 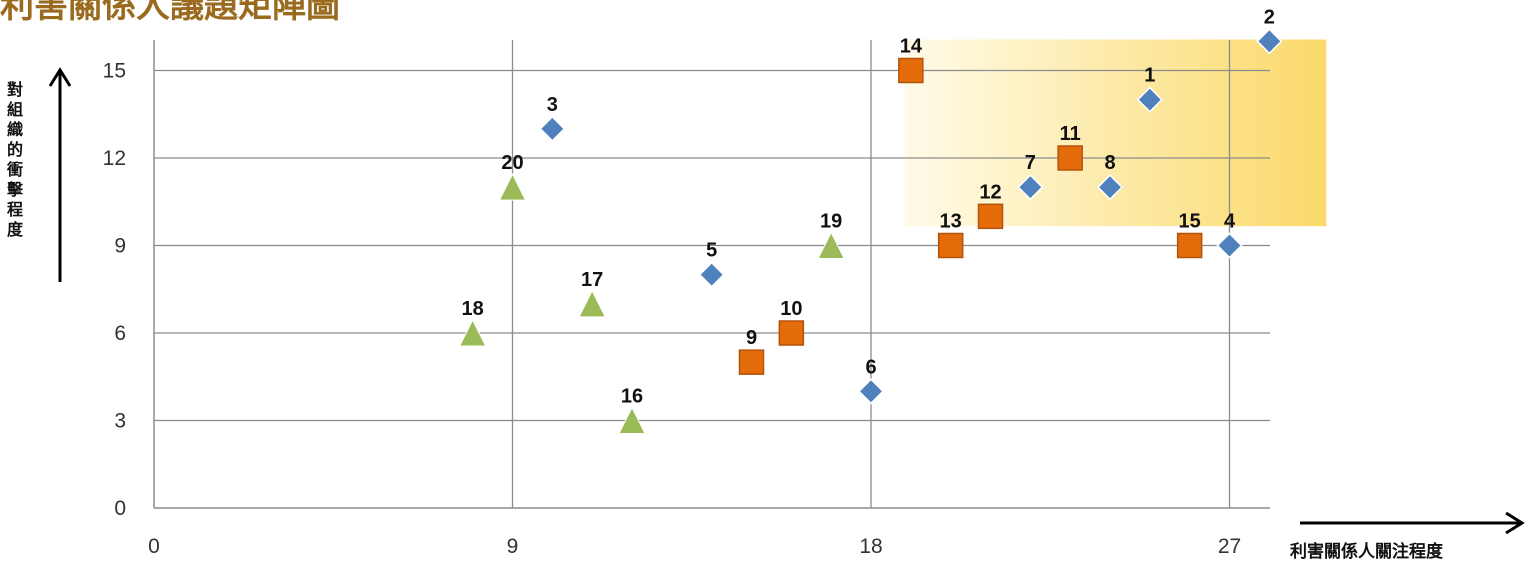 What do you see at coordinates (14, 159) in the screenshot?
I see `y-axis-label: 對組織的衝擊程度` at bounding box center [14, 159].